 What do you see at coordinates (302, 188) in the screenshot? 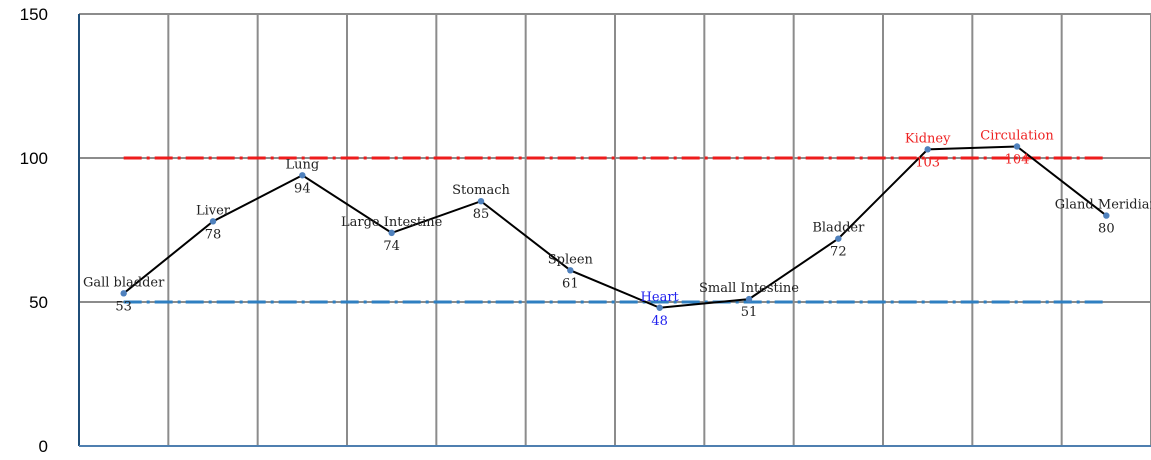
I see `value-label: 94` at bounding box center [302, 188].